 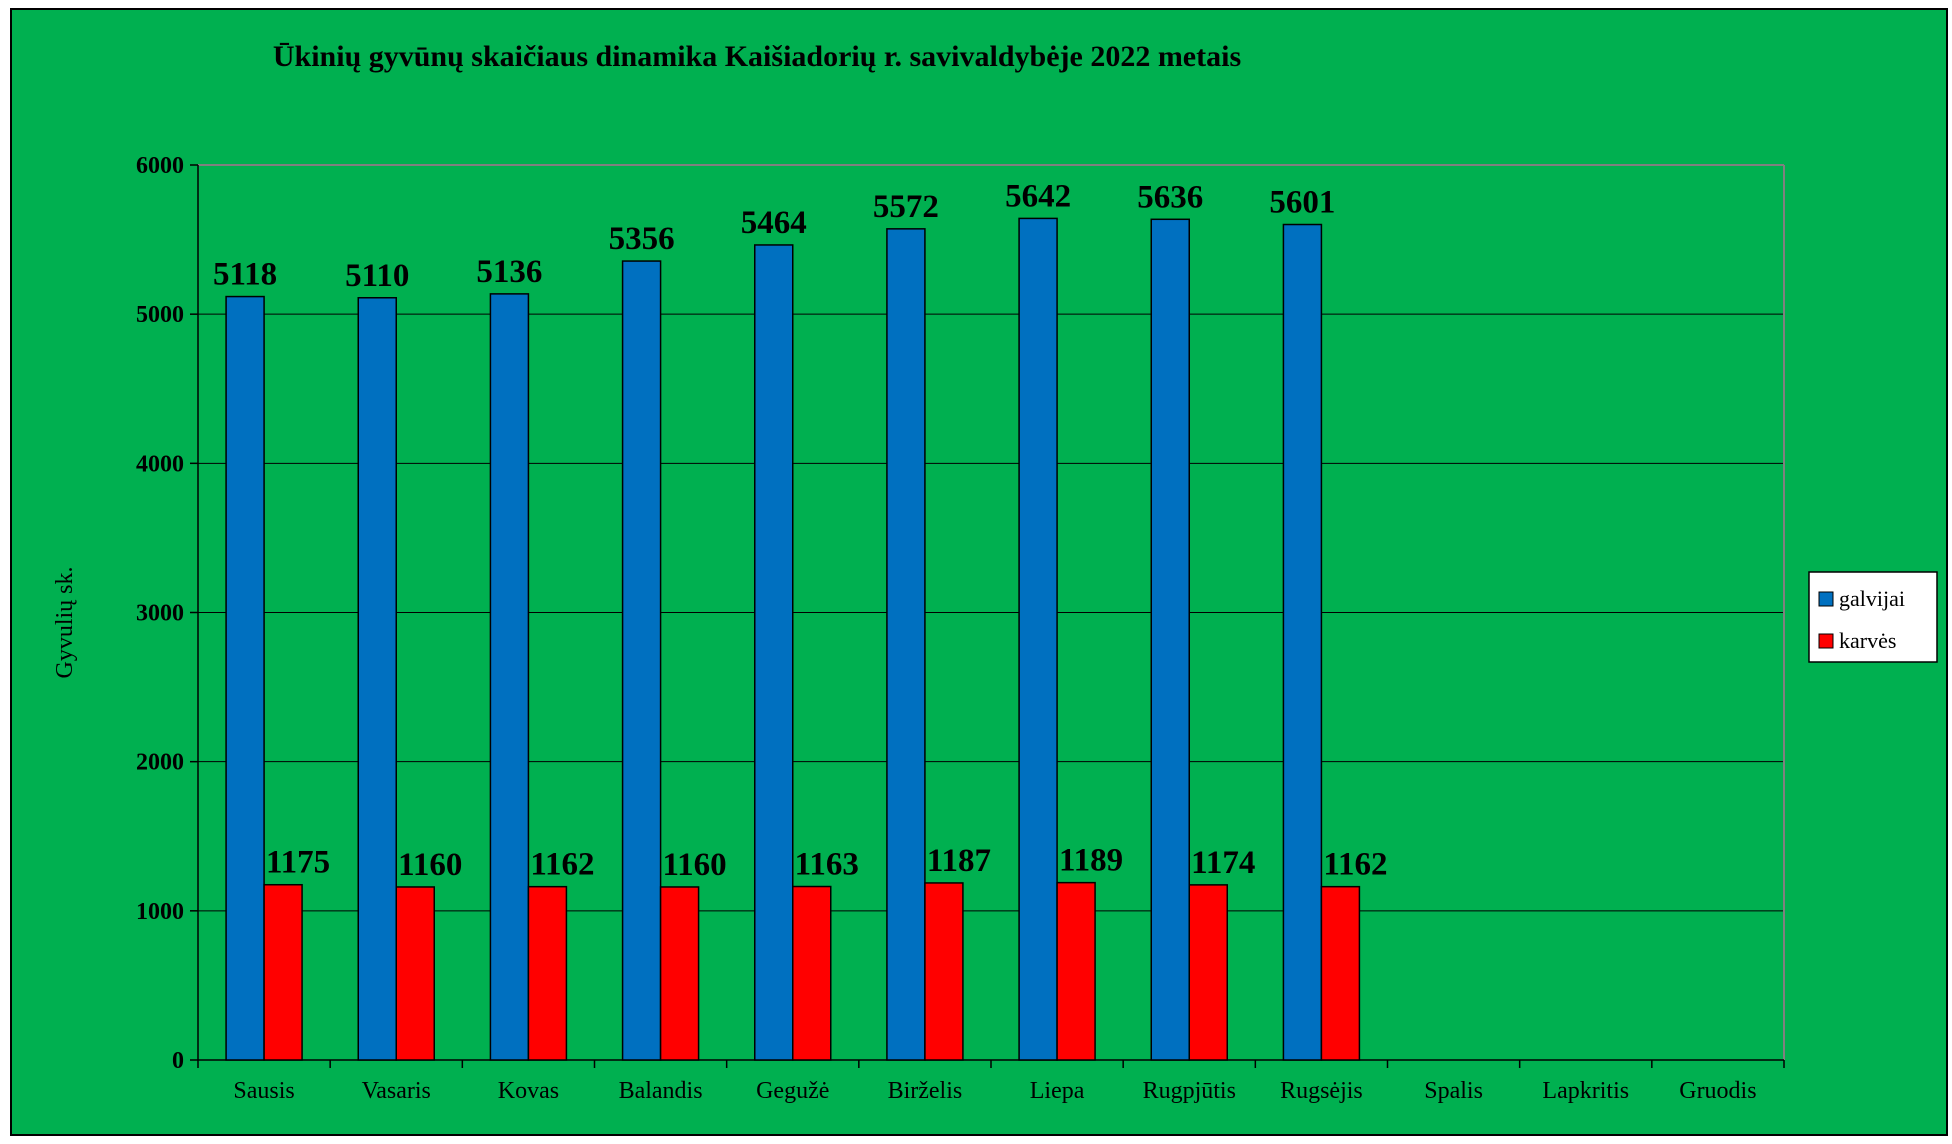 What do you see at coordinates (160, 464) in the screenshot?
I see `y-tick-label: 4000` at bounding box center [160, 464].